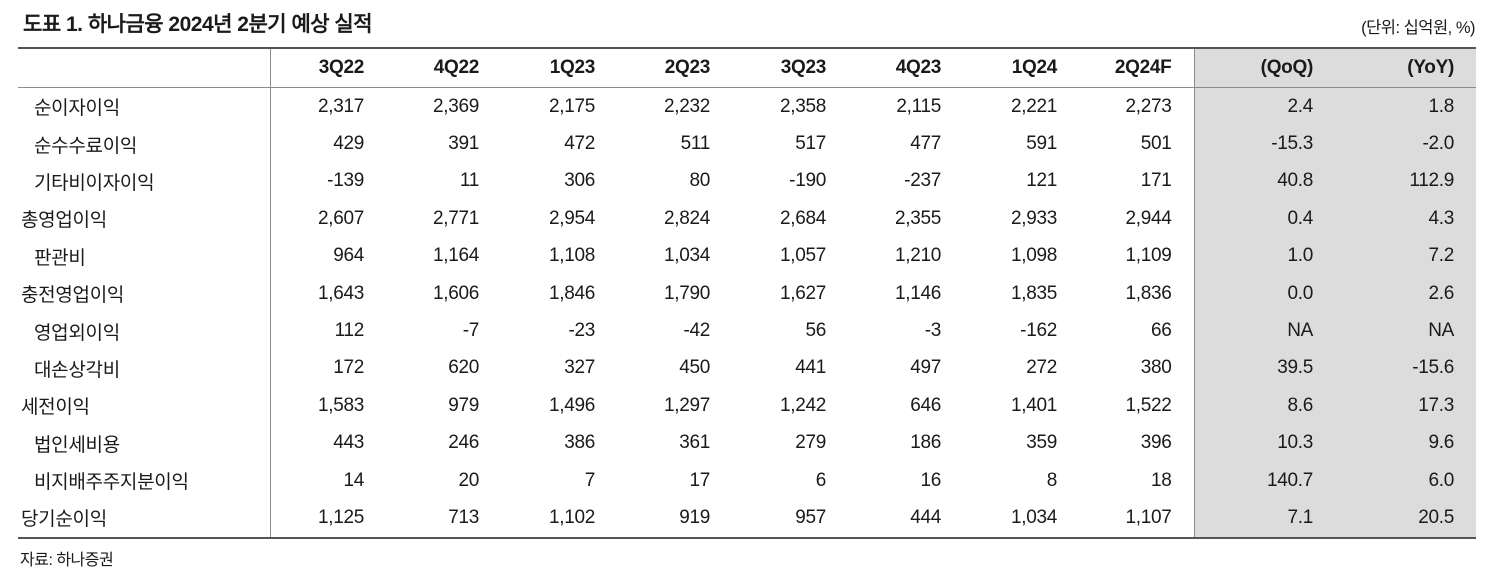 The width and height of the screenshot is (1489, 579). What do you see at coordinates (348, 443) in the screenshot?
I see `cell: 443` at bounding box center [348, 443].